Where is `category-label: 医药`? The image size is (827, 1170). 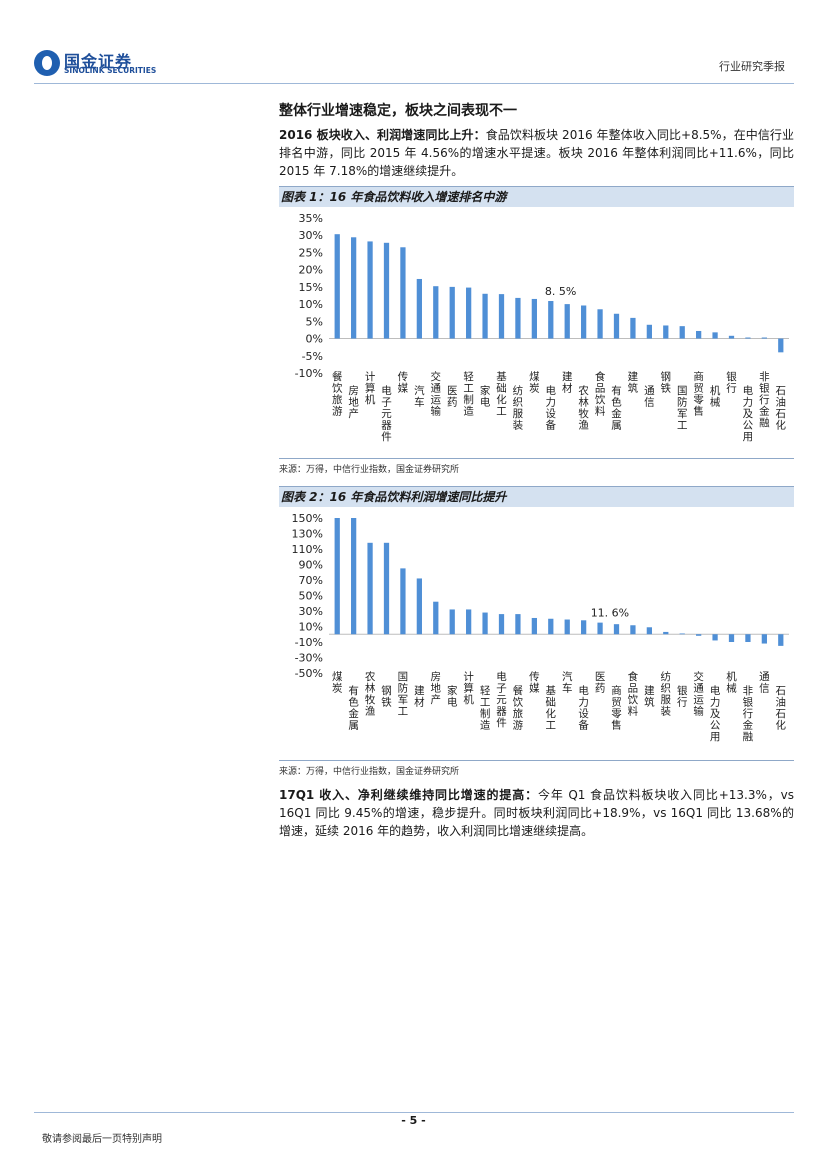 category-label: 医药 is located at coordinates (452, 397).